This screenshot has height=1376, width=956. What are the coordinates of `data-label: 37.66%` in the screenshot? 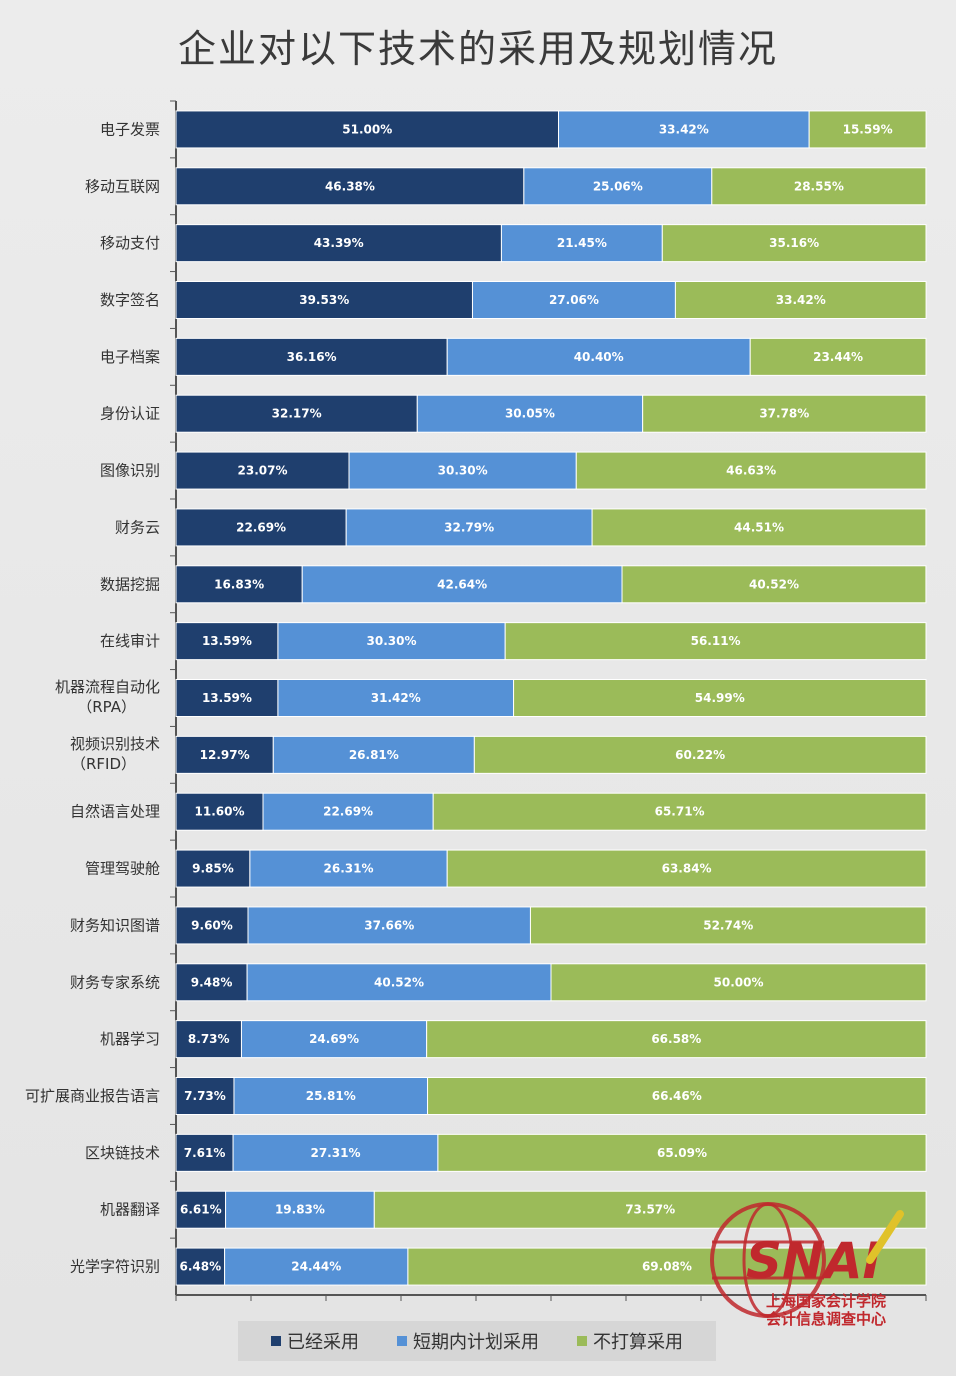 It's located at (389, 925).